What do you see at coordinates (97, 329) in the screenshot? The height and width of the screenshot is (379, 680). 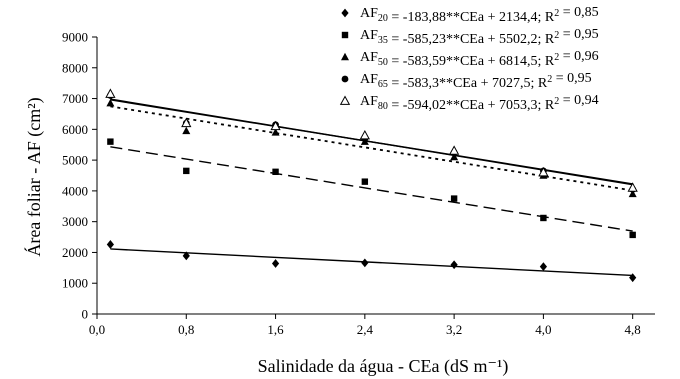 I see `x-tick-label: 0,0` at bounding box center [97, 329].